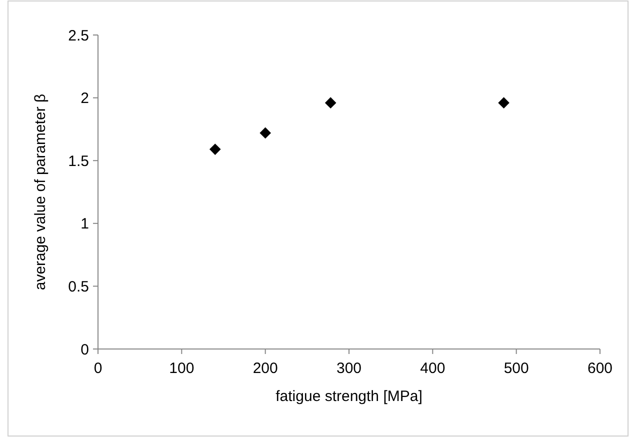 The width and height of the screenshot is (629, 437). Describe the element at coordinates (98, 368) in the screenshot. I see `x-tick-label: 0` at that location.